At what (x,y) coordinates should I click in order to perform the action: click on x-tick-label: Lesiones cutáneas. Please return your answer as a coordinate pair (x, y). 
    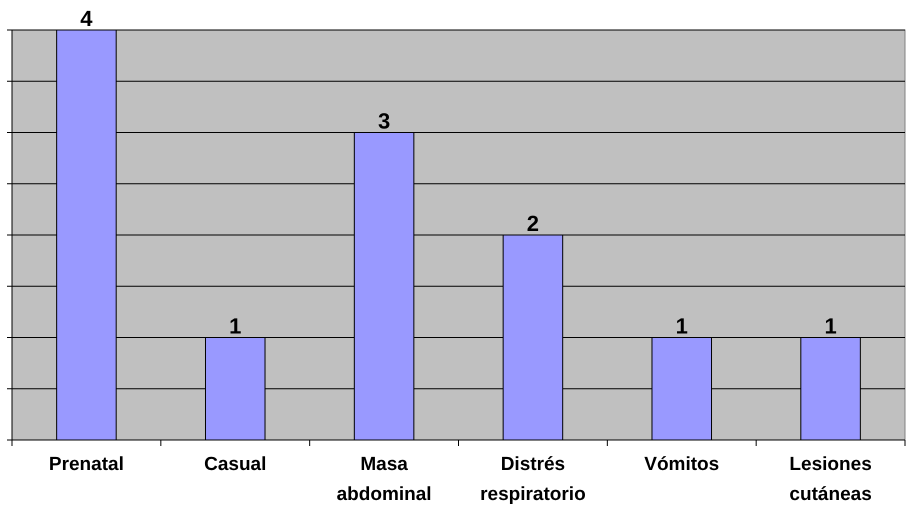
    Looking at the image, I should click on (830, 479).